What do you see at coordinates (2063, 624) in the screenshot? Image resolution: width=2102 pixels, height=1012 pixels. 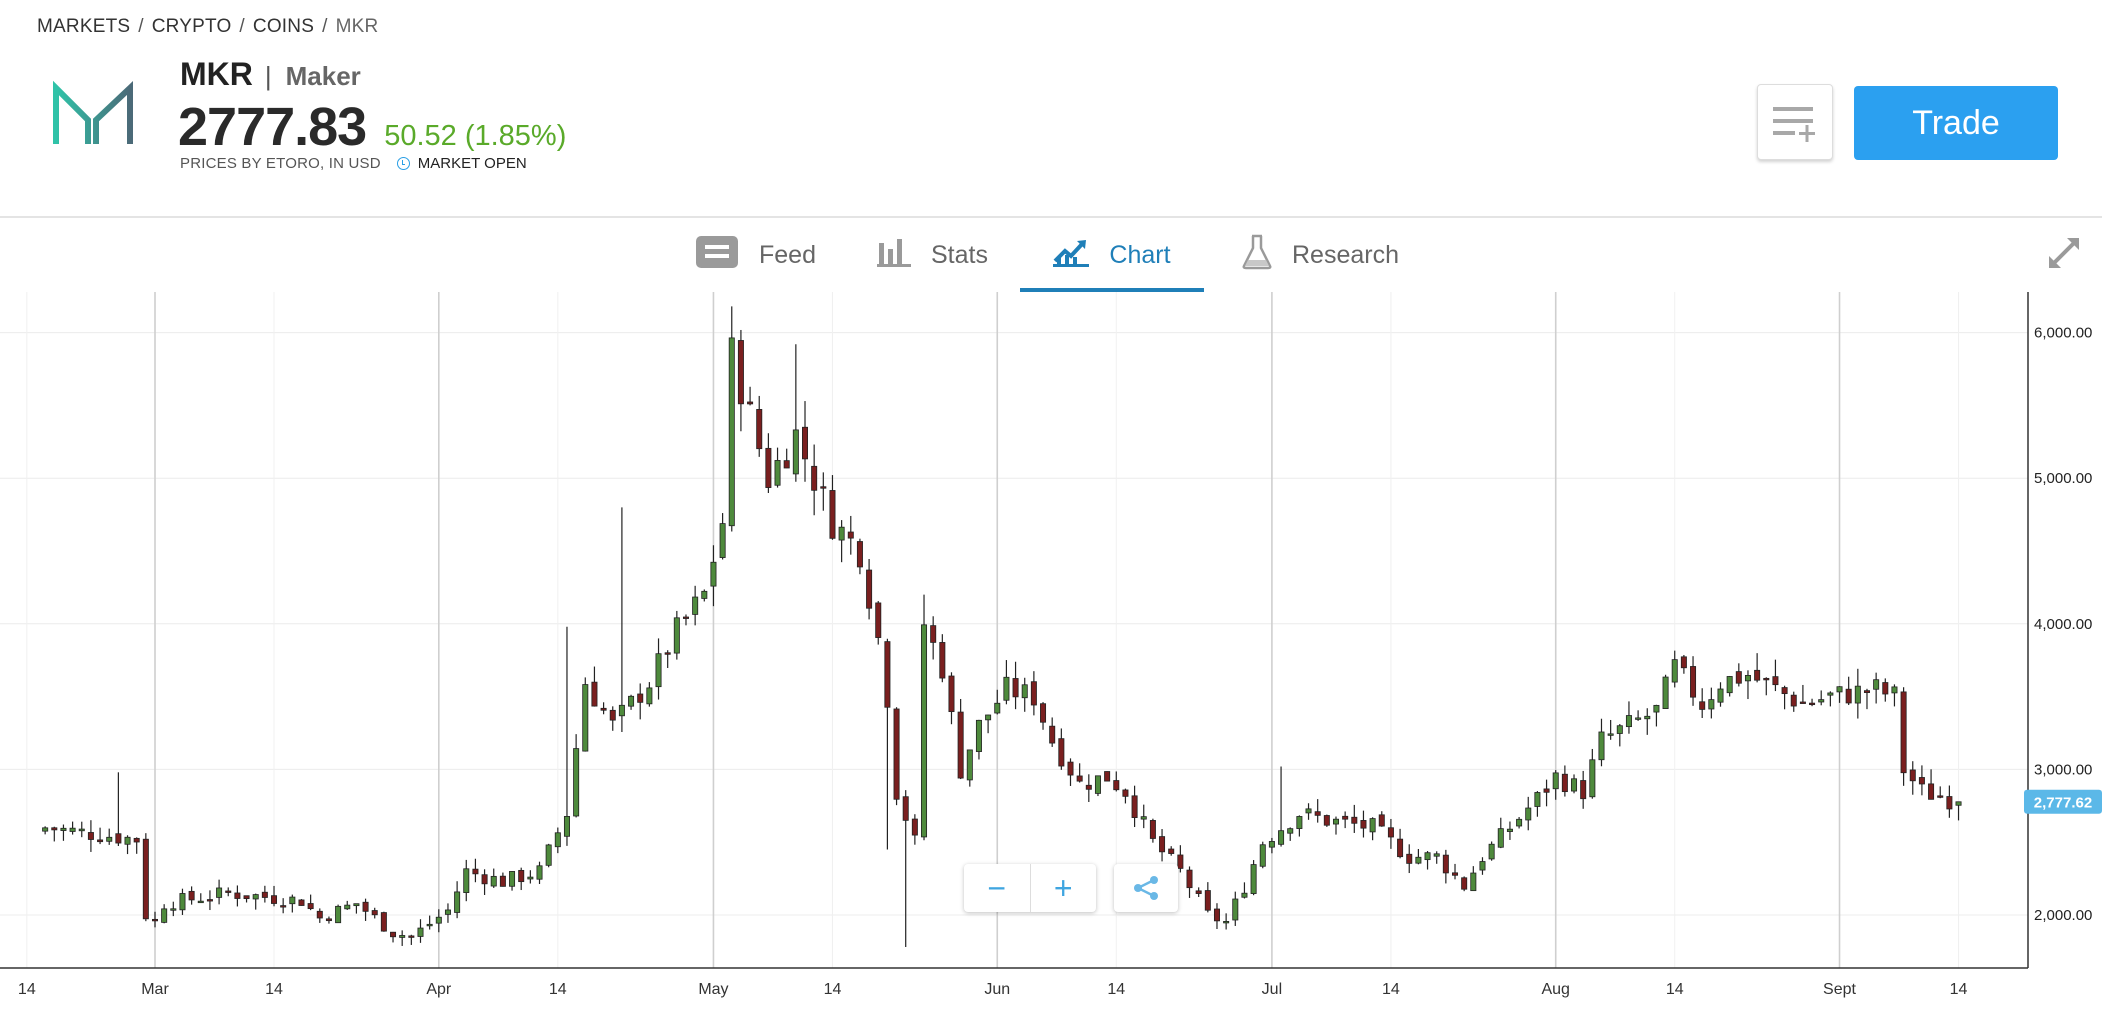 I see `y-tick-label: 4,000.00` at bounding box center [2063, 624].